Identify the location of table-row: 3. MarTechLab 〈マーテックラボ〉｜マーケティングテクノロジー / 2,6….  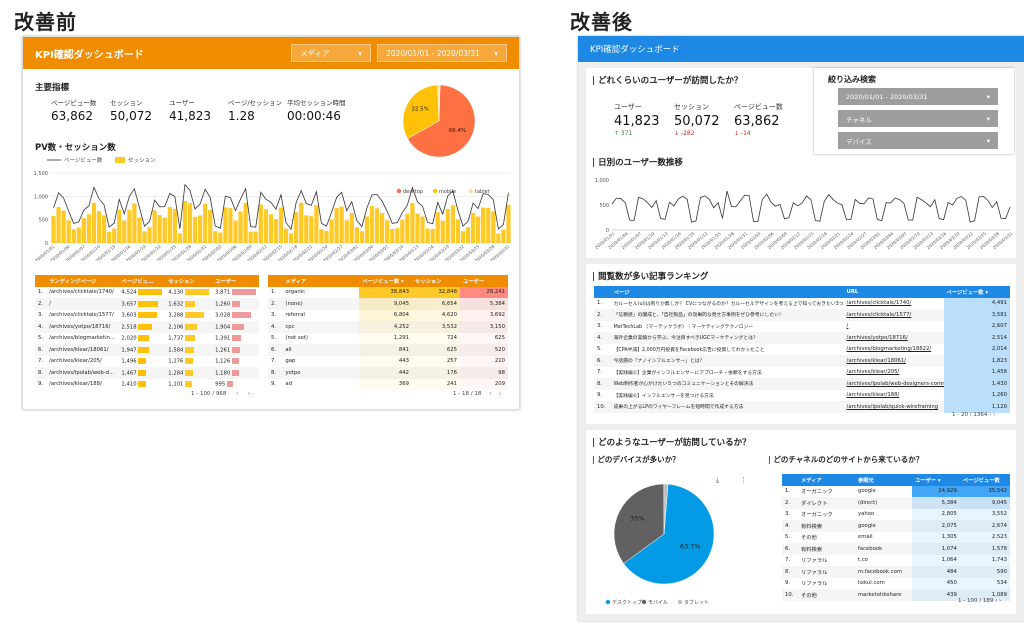
(802, 326).